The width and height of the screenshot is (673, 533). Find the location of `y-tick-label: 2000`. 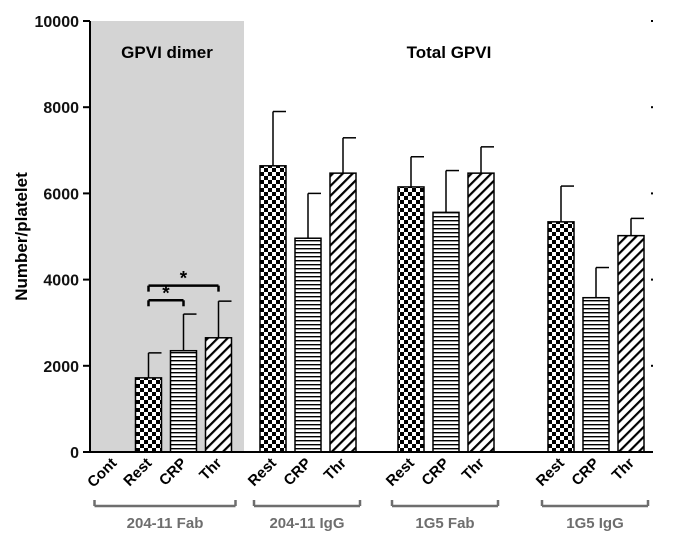

y-tick-label: 2000 is located at coordinates (61, 367).